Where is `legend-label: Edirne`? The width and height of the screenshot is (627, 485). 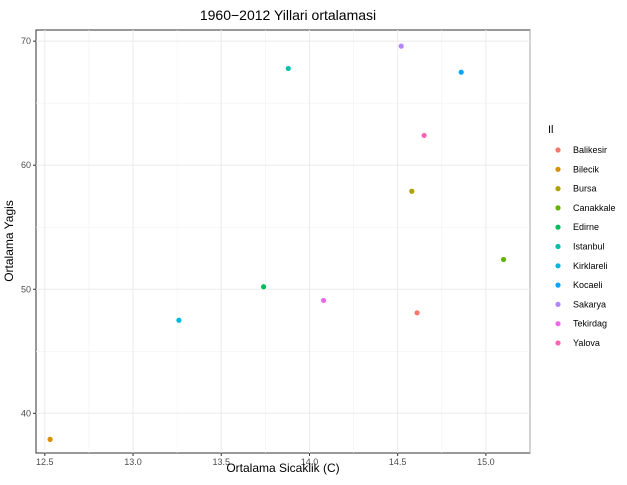 legend-label: Edirne is located at coordinates (586, 227).